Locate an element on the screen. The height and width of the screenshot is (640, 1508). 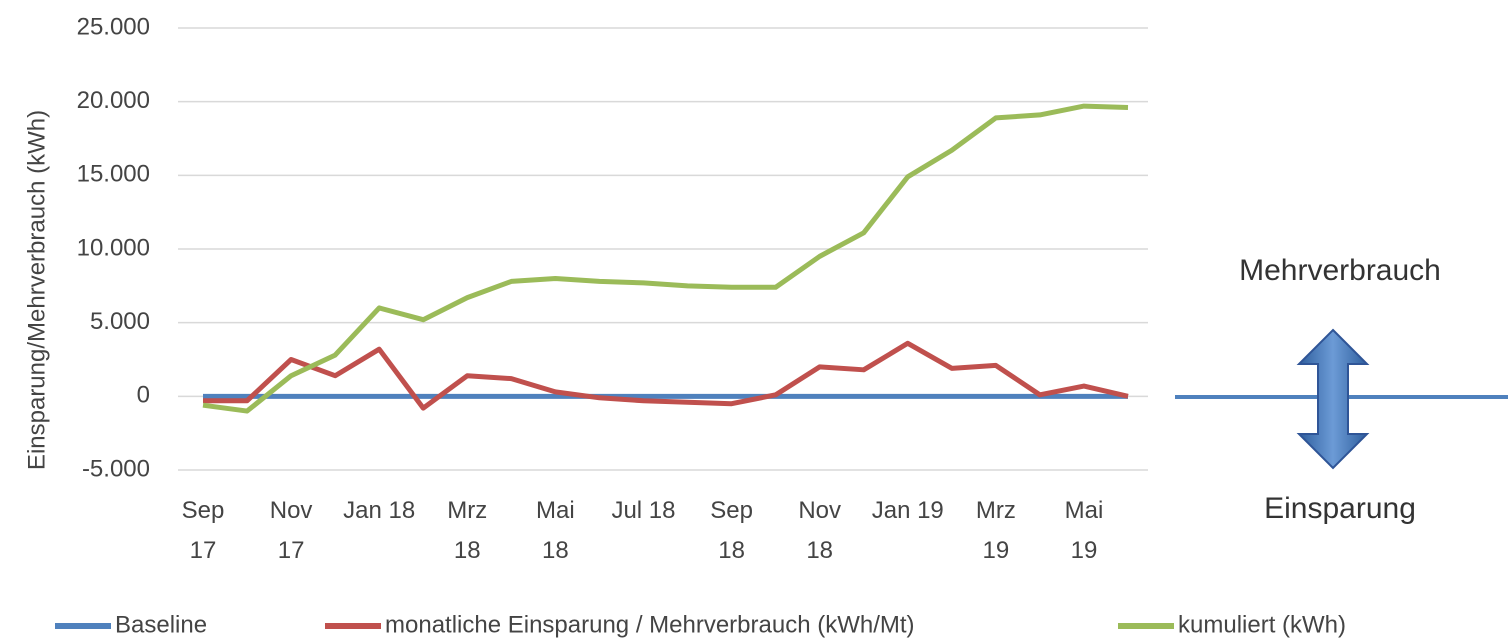
x-tick-label: Sep 17 is located at coordinates (203, 530).